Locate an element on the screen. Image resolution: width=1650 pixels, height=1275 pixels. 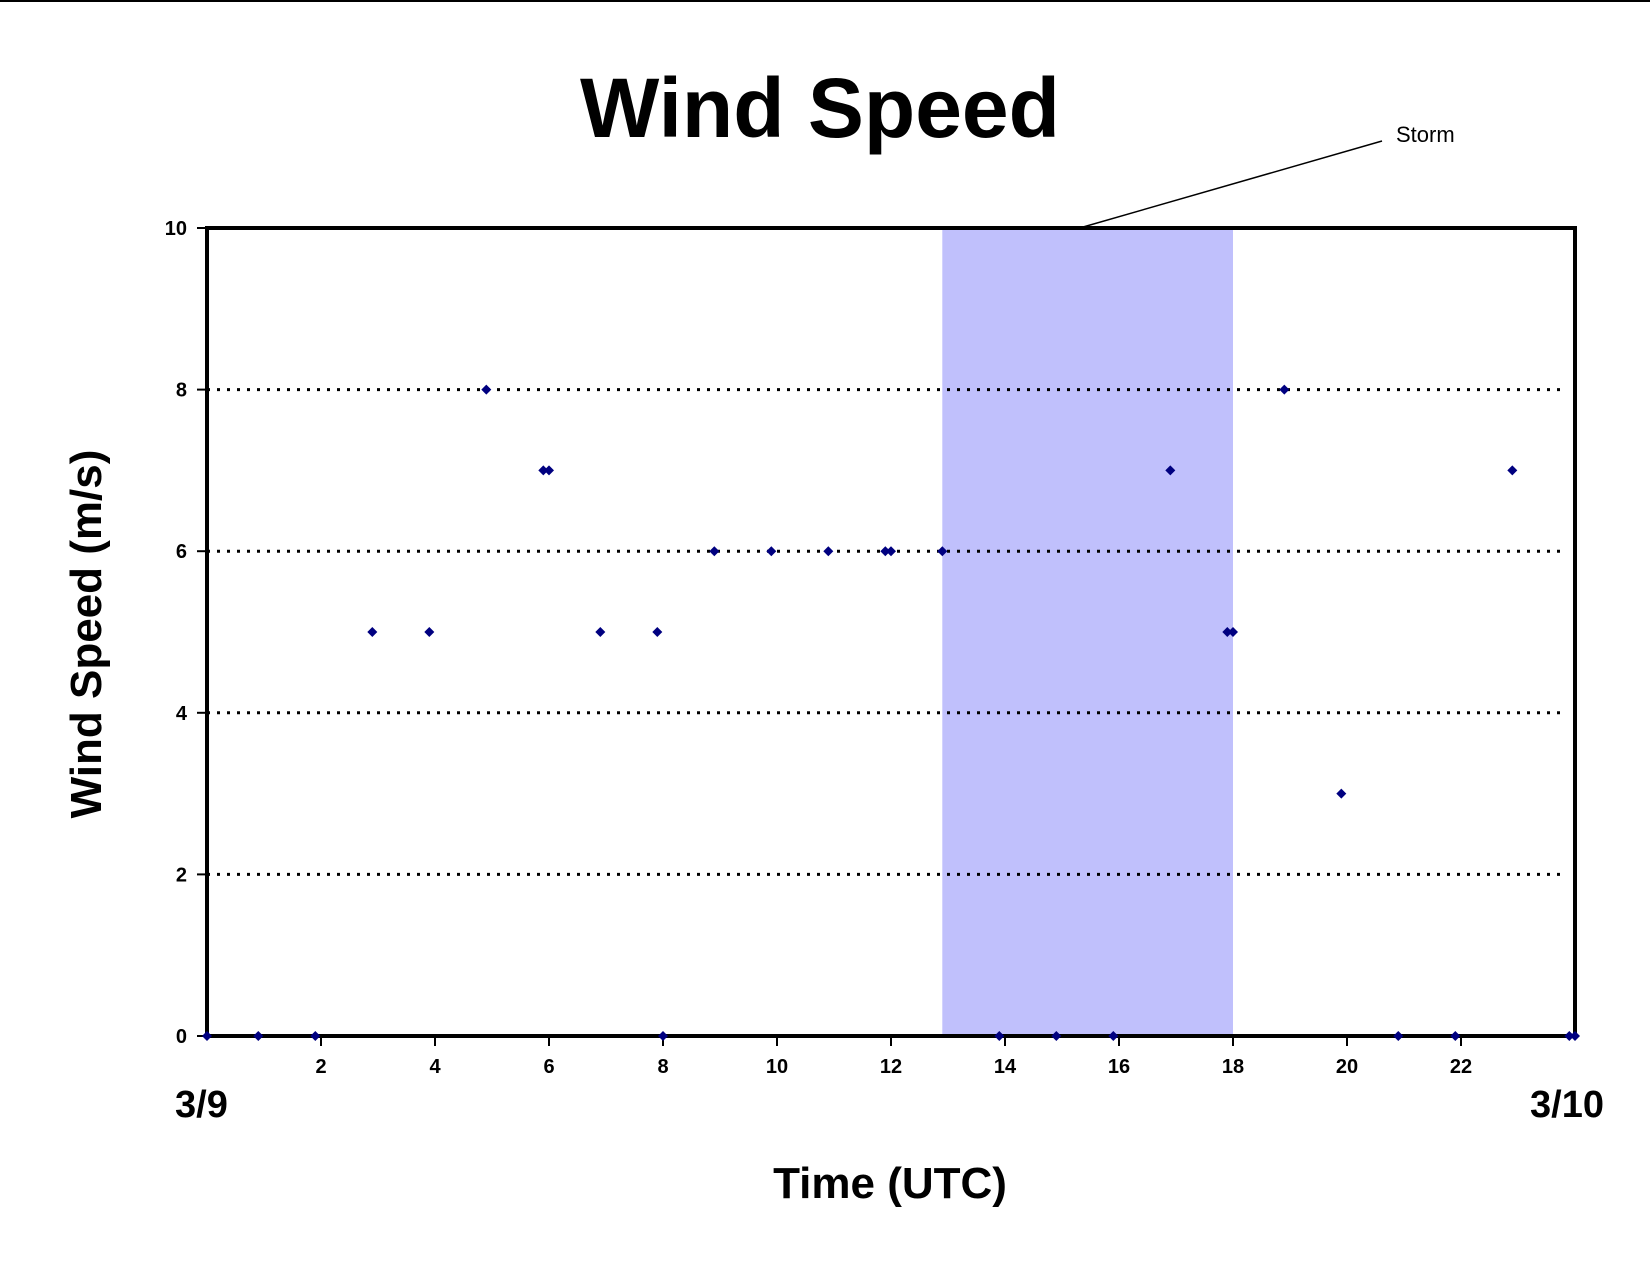
x-tick-label-12: 12 is located at coordinates (891, 1067).